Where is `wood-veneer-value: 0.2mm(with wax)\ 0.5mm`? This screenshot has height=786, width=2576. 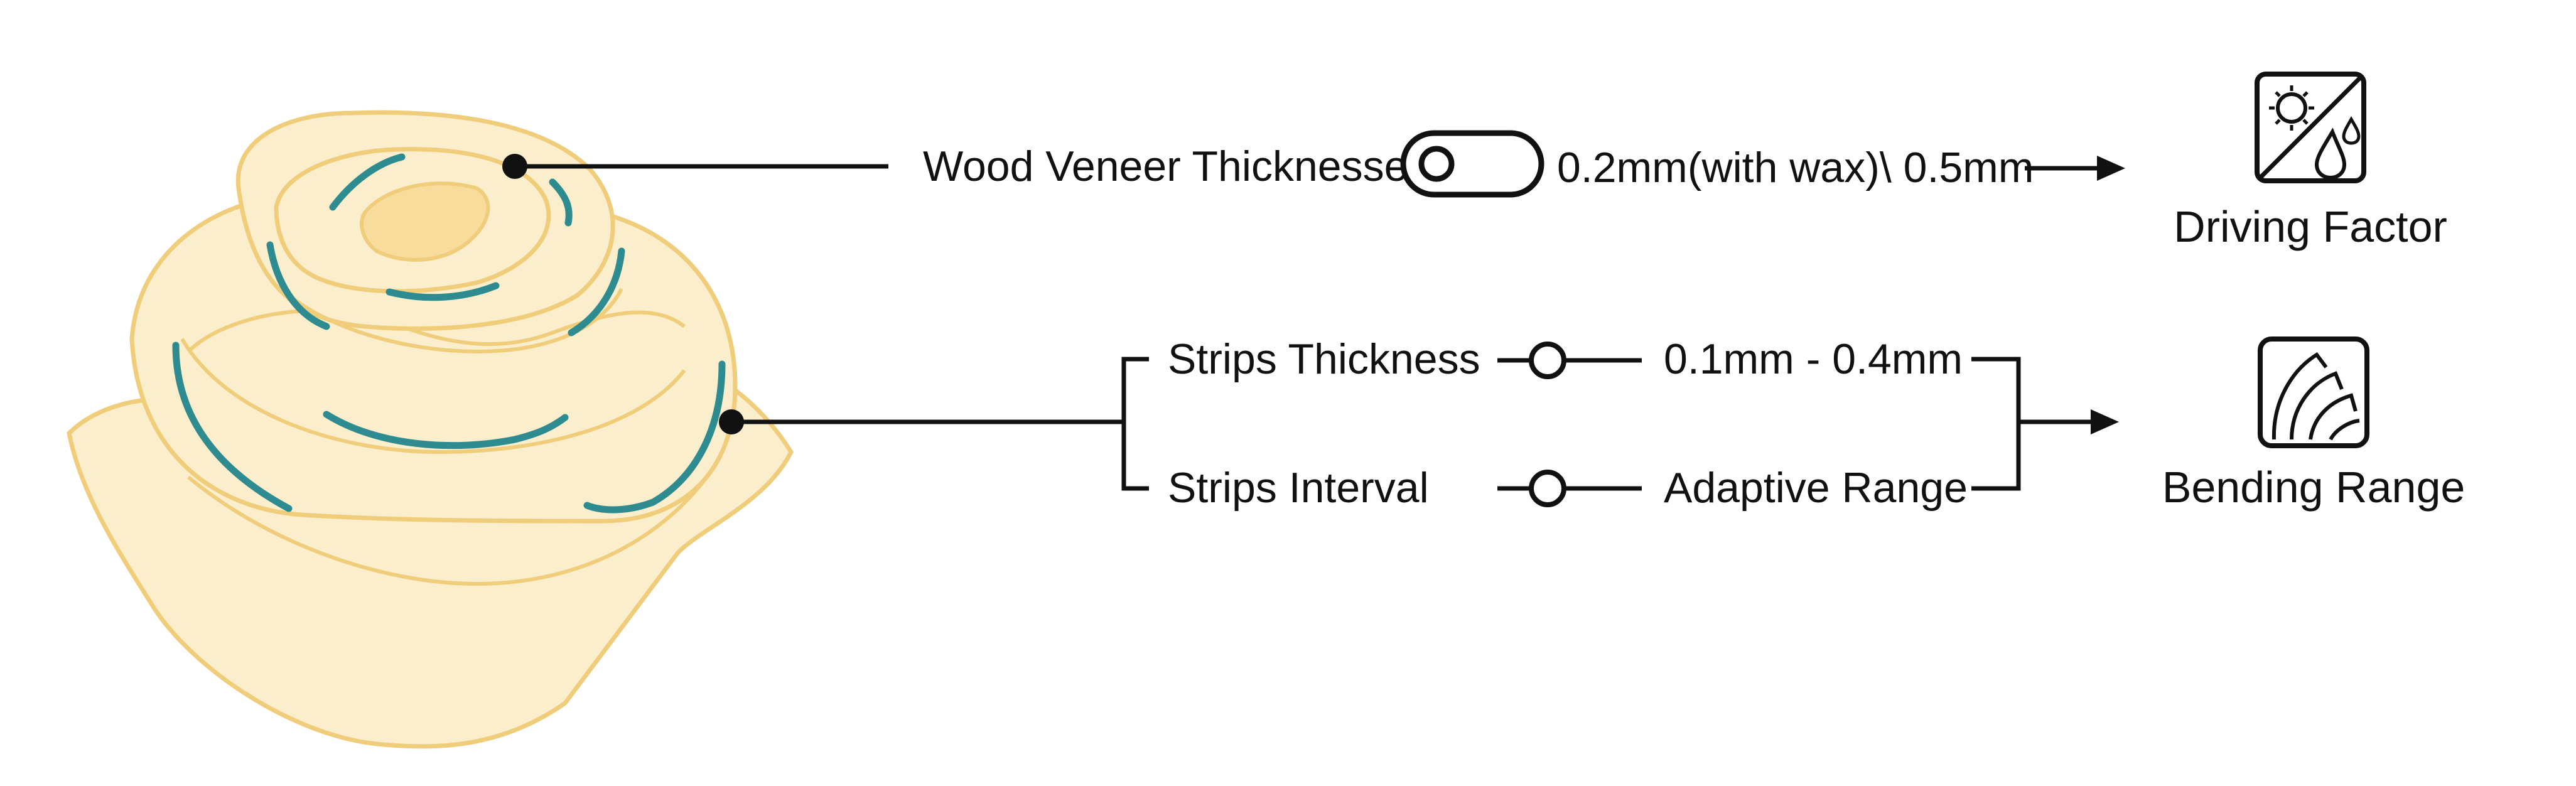
wood-veneer-value: 0.2mm(with wax)\ 0.5mm is located at coordinates (1796, 167).